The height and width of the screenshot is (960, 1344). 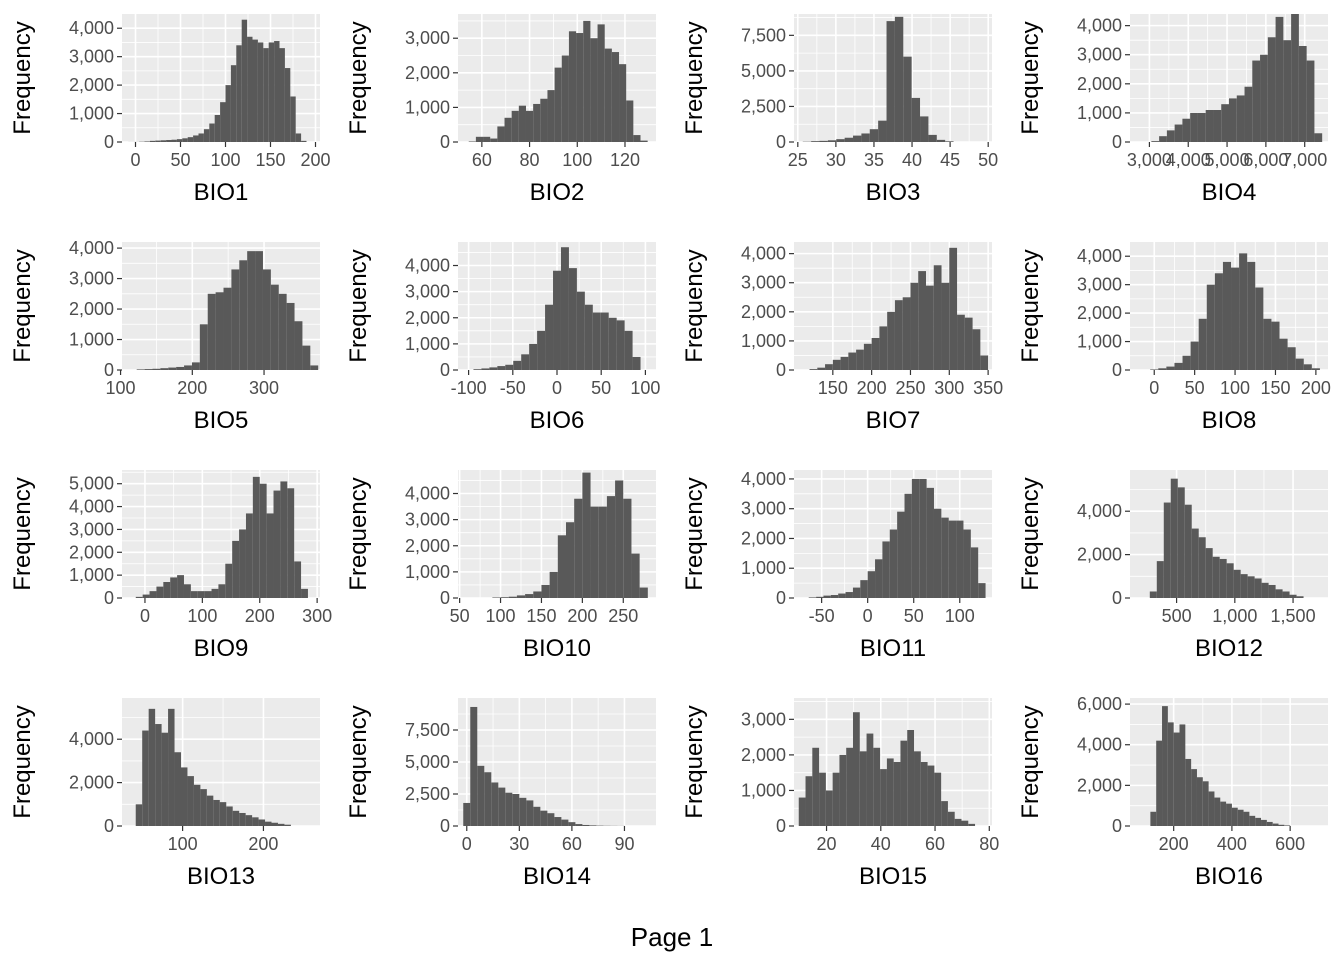 What do you see at coordinates (469, 388) in the screenshot?
I see `x-tick-label: -100` at bounding box center [469, 388].